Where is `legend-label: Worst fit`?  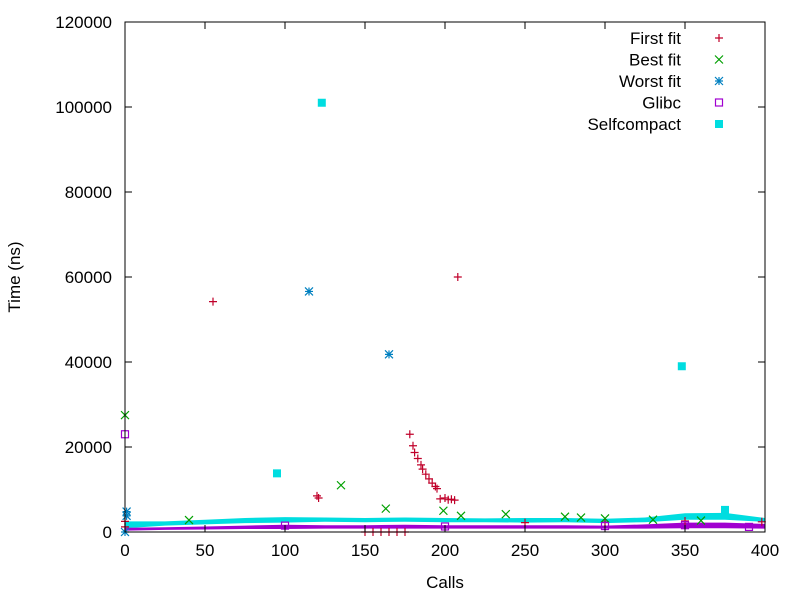
legend-label: Worst fit is located at coordinates (650, 81).